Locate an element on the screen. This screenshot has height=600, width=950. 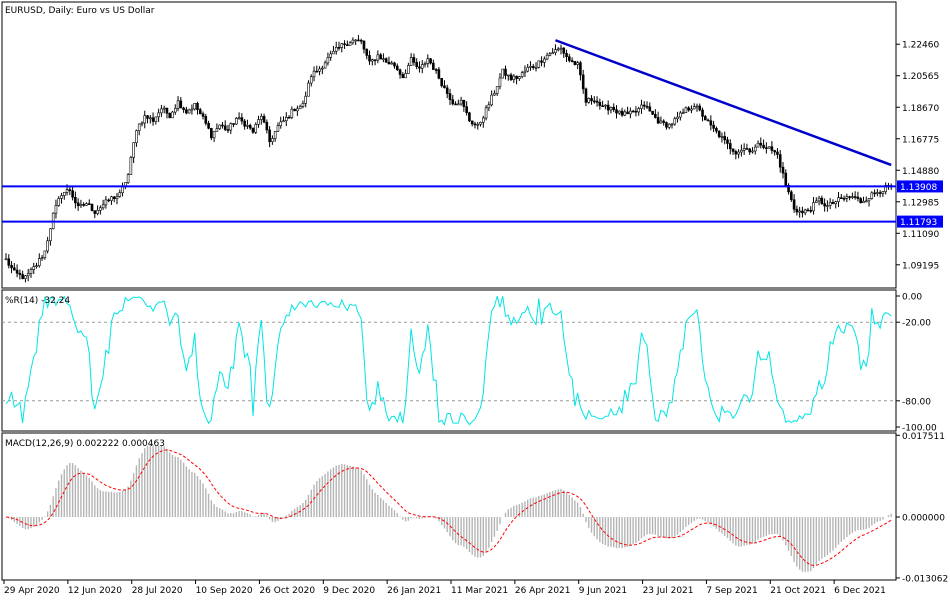
time-tick-label: 26 Apr 2021 is located at coordinates (543, 591).